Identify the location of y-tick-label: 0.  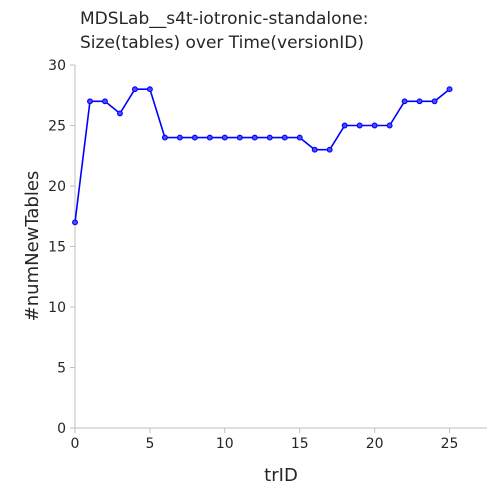
(61, 429).